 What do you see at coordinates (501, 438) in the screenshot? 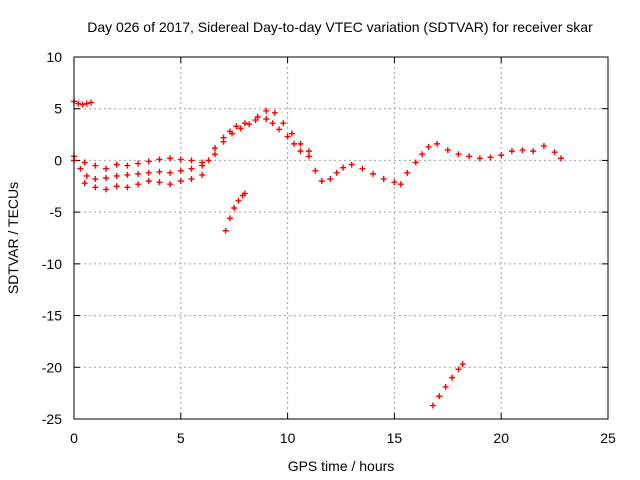
I see `x-tick-label: 20` at bounding box center [501, 438].